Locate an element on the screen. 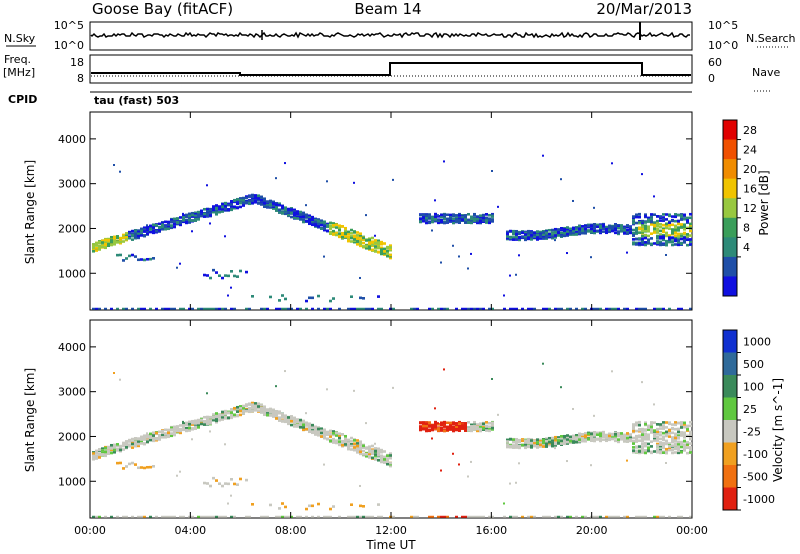  beam-title: Beam 14 is located at coordinates (387, 9).